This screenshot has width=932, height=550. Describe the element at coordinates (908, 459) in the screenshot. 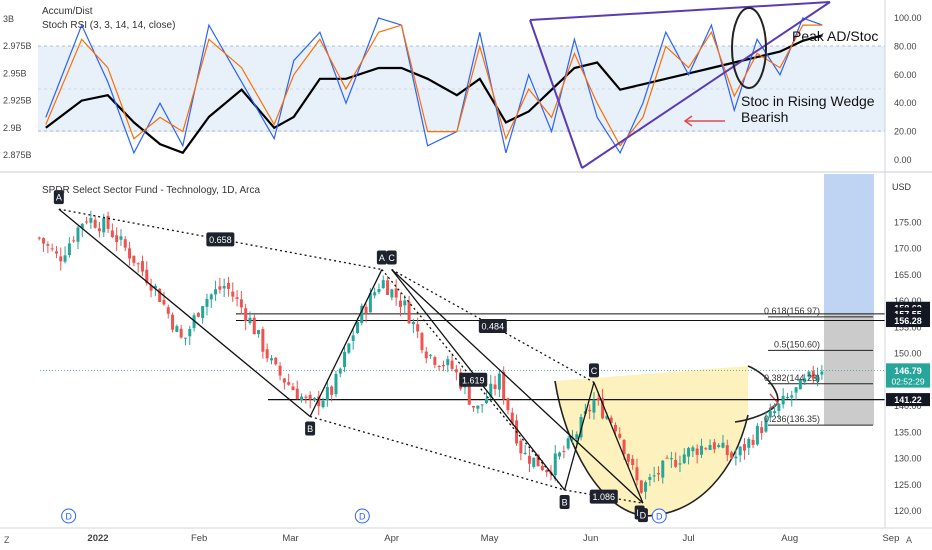

I see `price-tick: 130.00` at that location.